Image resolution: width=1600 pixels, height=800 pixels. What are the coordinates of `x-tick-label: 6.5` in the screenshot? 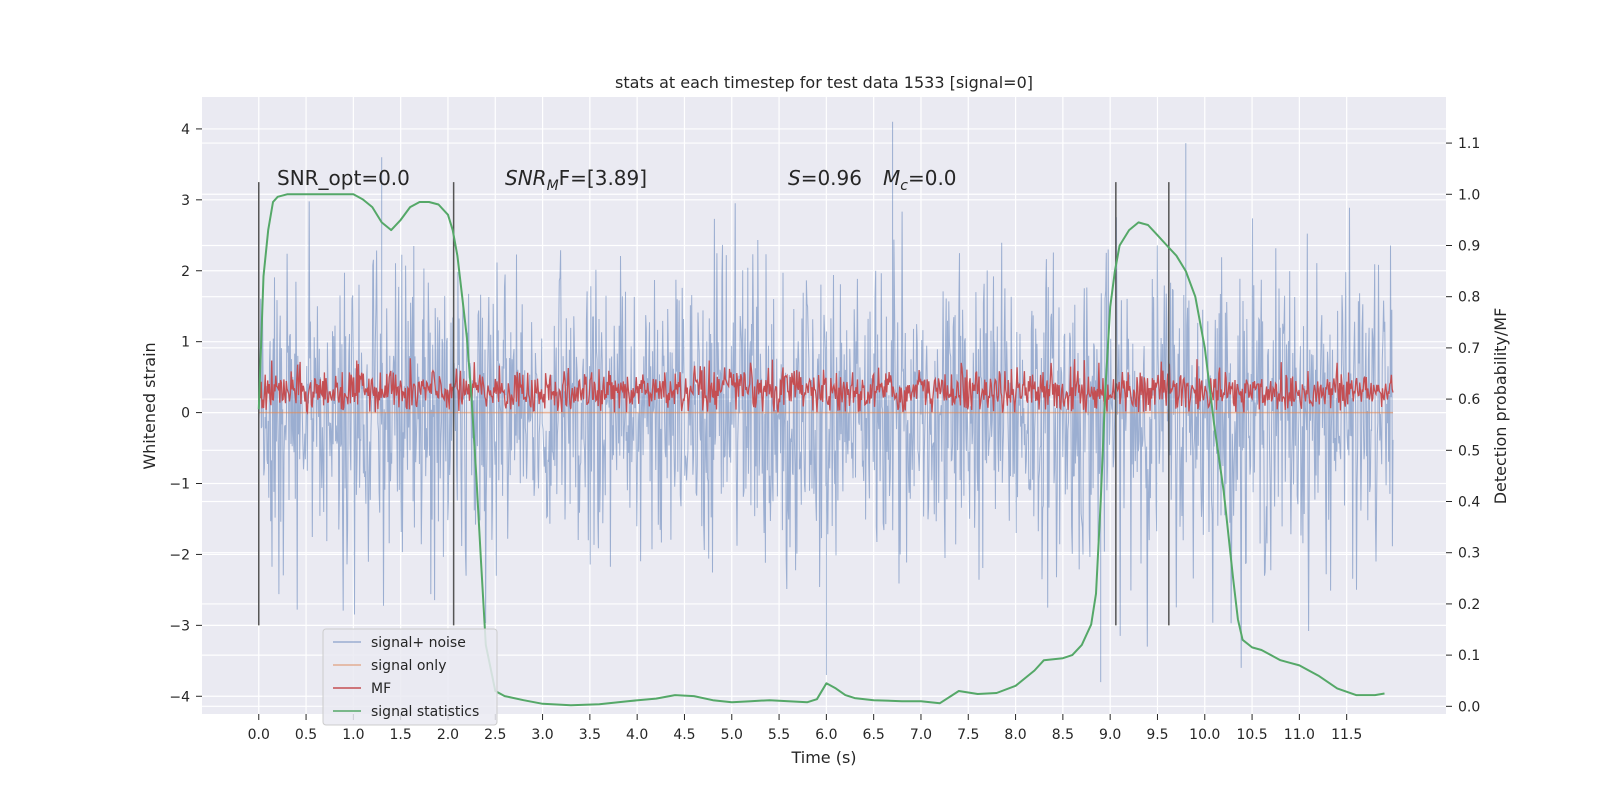 It's located at (874, 735).